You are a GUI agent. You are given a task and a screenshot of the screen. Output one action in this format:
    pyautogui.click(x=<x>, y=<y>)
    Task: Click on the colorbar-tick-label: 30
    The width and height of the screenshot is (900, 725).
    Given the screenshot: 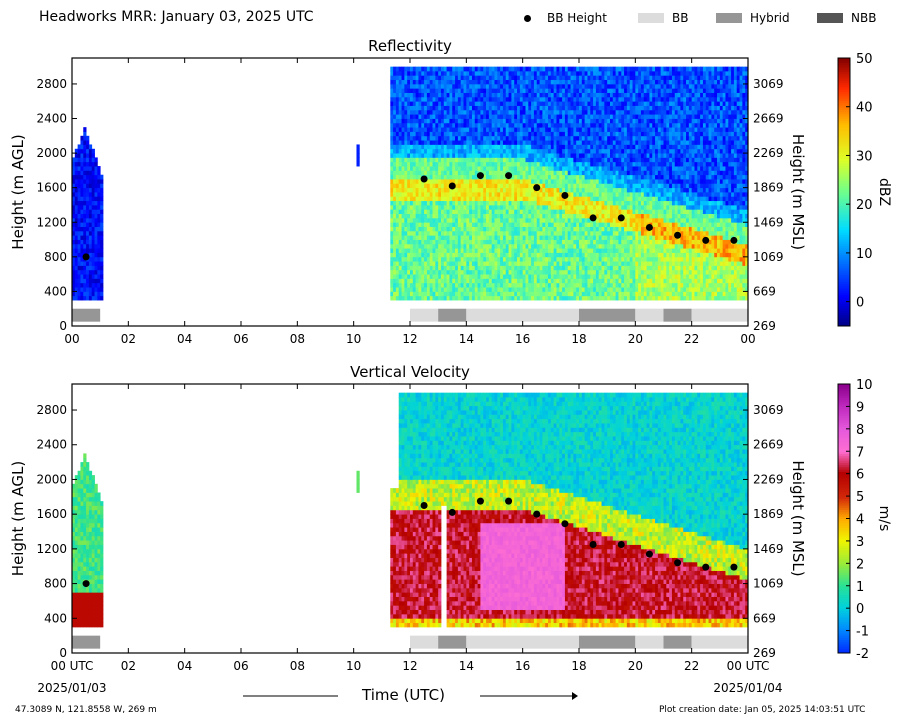 What is the action you would take?
    pyautogui.click(x=864, y=156)
    